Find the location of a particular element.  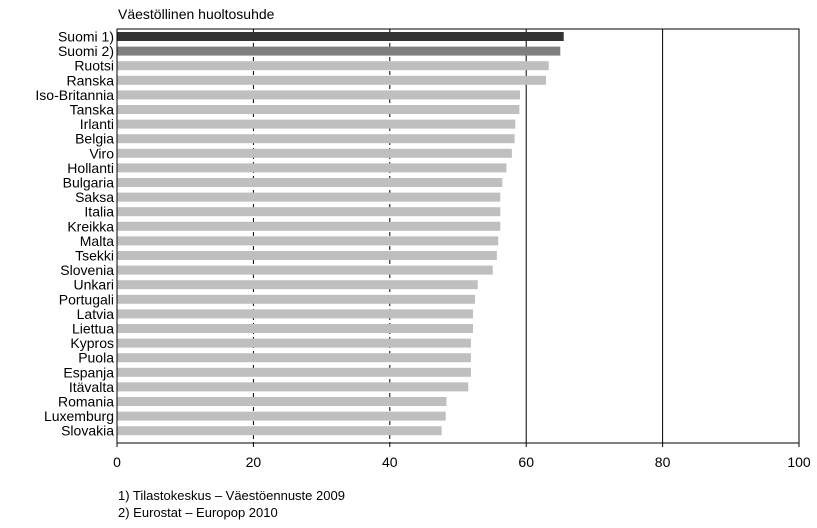

category-label: Latvia is located at coordinates (96, 314).